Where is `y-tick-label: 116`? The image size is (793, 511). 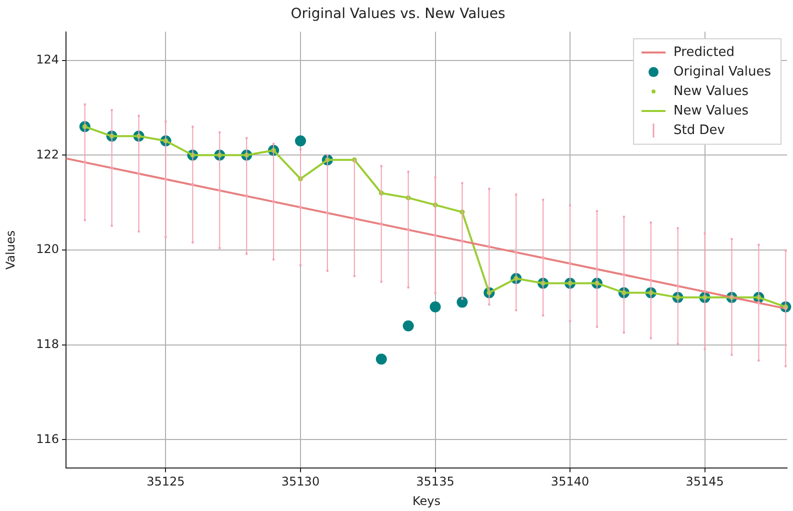
y-tick-label: 116 is located at coordinates (47, 439).